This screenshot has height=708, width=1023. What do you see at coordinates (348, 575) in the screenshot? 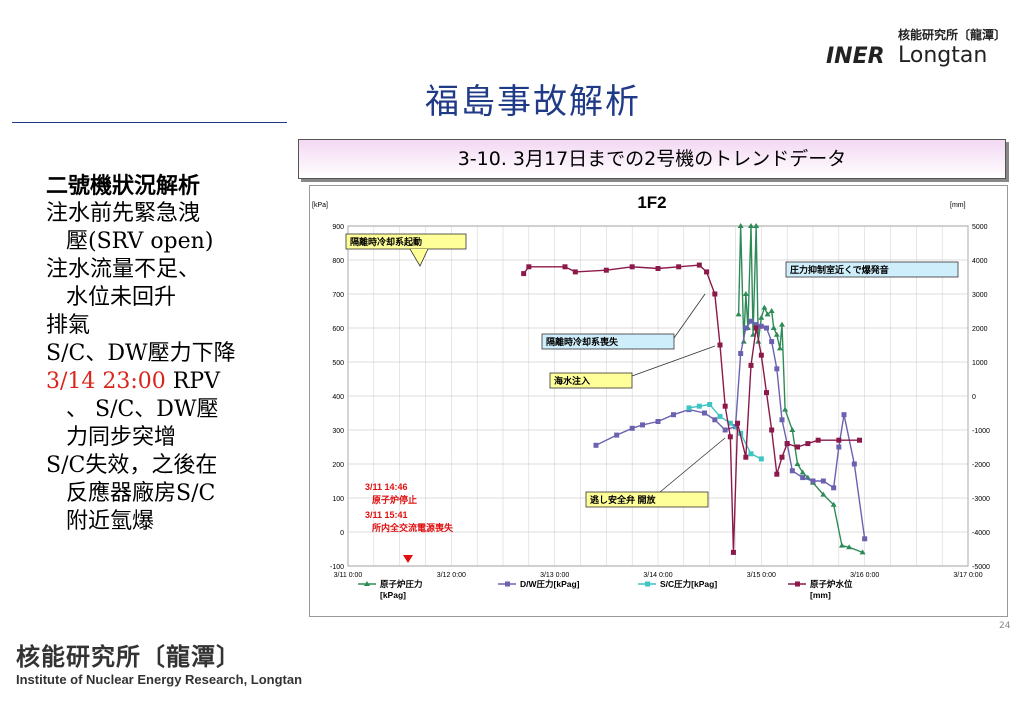
I see `x-tick-label: 3/11 0:00` at bounding box center [348, 575].